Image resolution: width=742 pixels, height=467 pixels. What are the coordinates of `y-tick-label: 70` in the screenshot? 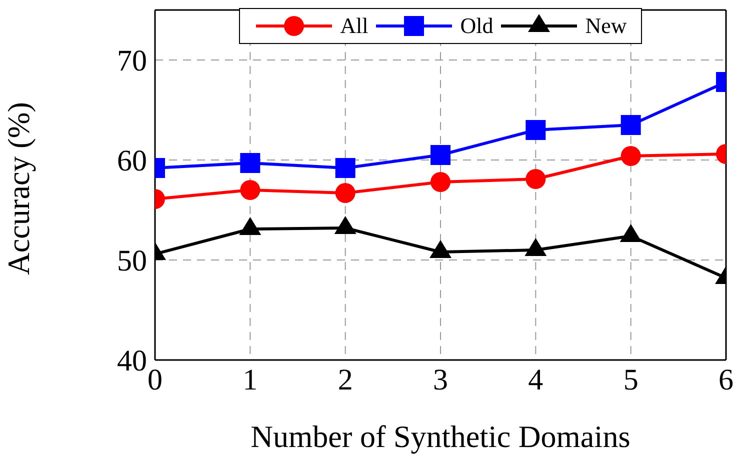 It's located at (132, 61).